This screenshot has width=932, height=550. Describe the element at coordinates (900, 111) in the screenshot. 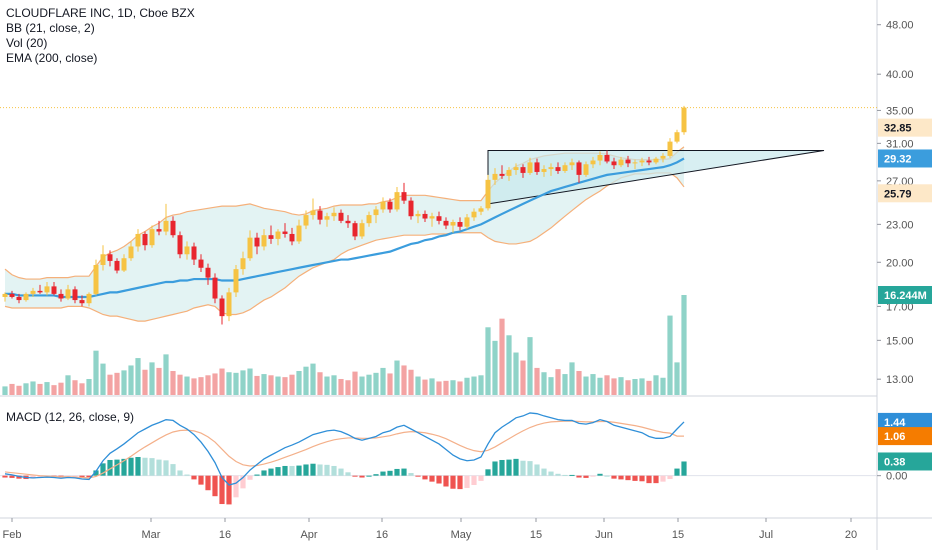

I see `price-tick-label: 35.00` at that location.